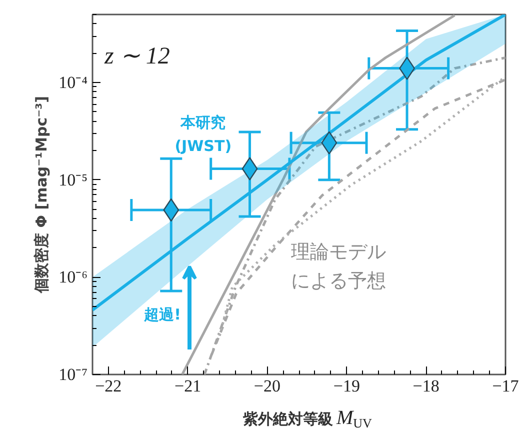  Describe the element at coordinates (162, 315) in the screenshot. I see `annotation: 超過!` at that location.